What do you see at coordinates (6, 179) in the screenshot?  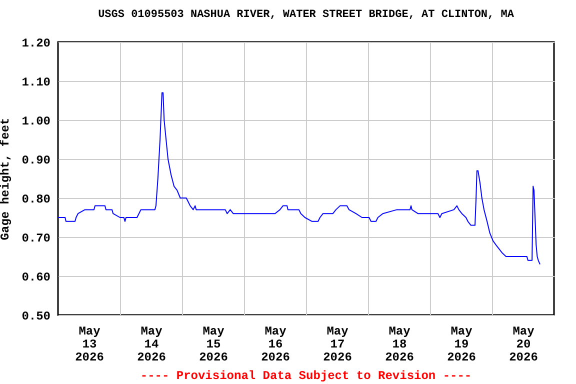 I see `y-axis-title: Gage height, feet` at bounding box center [6, 179].